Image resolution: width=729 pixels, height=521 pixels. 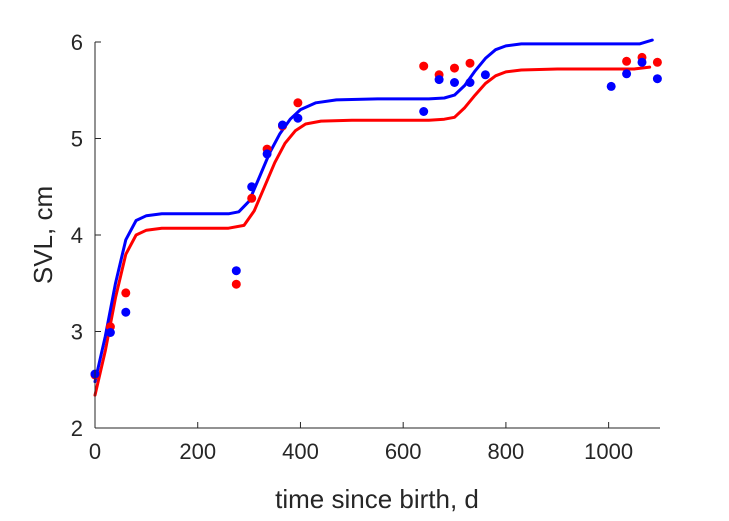 What do you see at coordinates (77, 332) in the screenshot?
I see `y-tick-label: 3` at bounding box center [77, 332].